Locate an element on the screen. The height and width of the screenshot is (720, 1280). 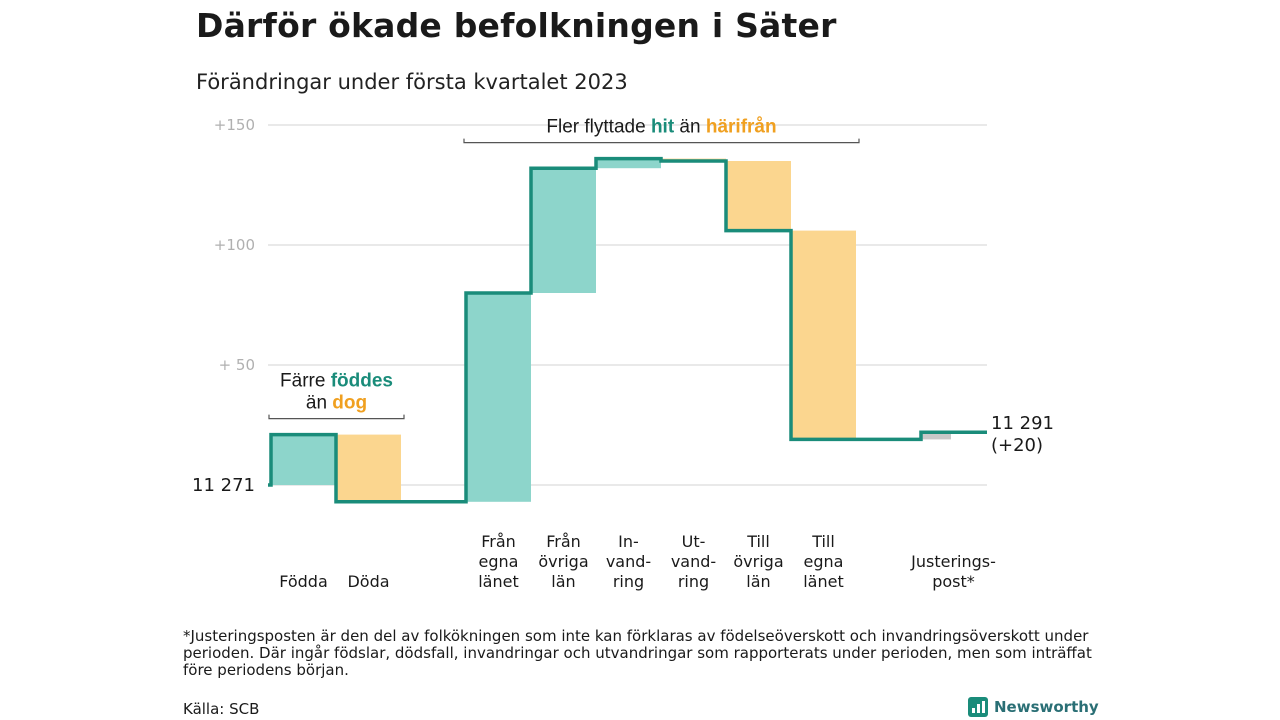
annotation-segment: föddes is located at coordinates (362, 381).